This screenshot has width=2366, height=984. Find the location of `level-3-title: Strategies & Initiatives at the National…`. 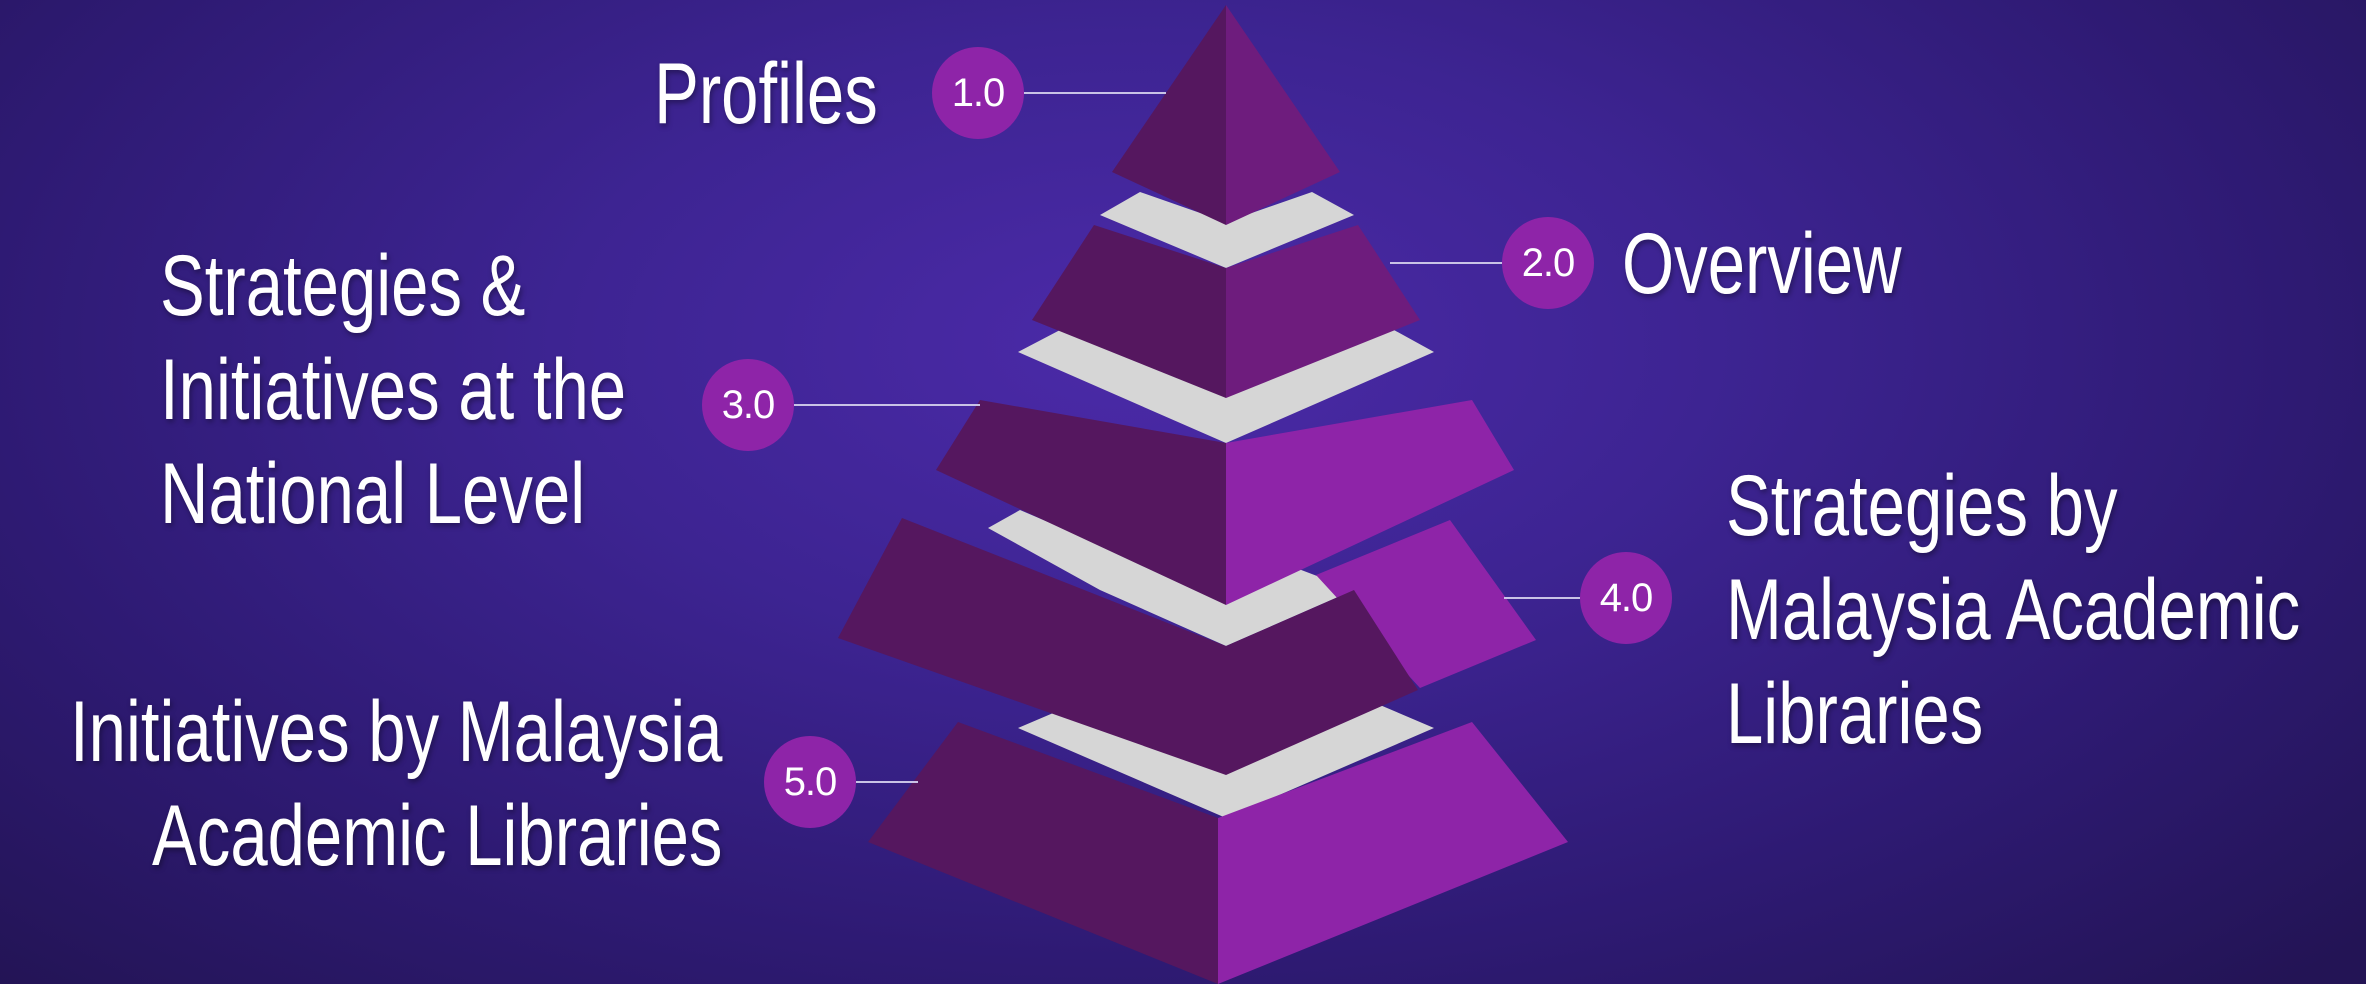

level-3-title: Strategies & Initiatives at the National… is located at coordinates (393, 390).